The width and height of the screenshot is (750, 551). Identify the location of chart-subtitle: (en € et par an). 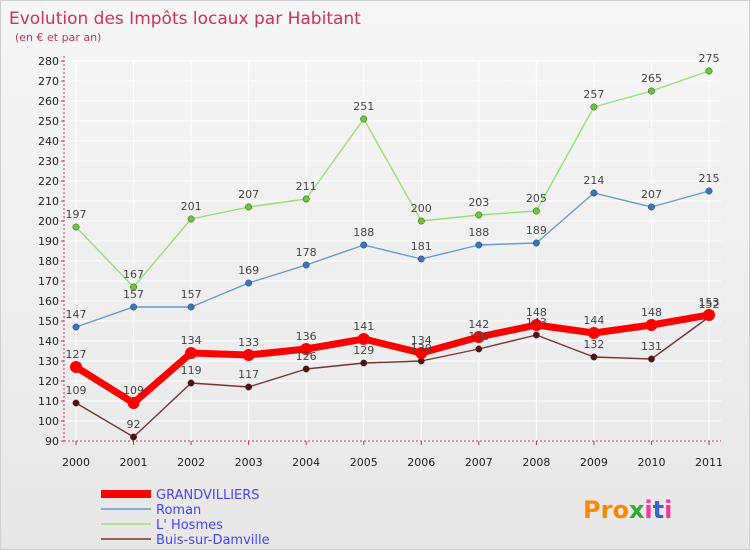
(58, 37).